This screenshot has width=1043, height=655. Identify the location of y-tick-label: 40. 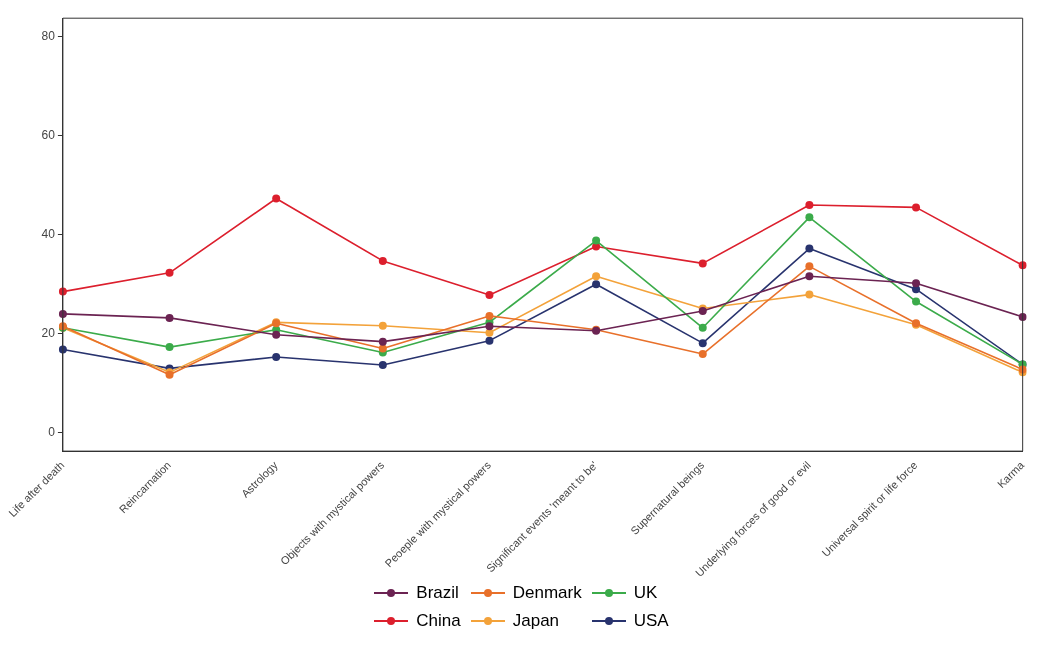
(48, 233).